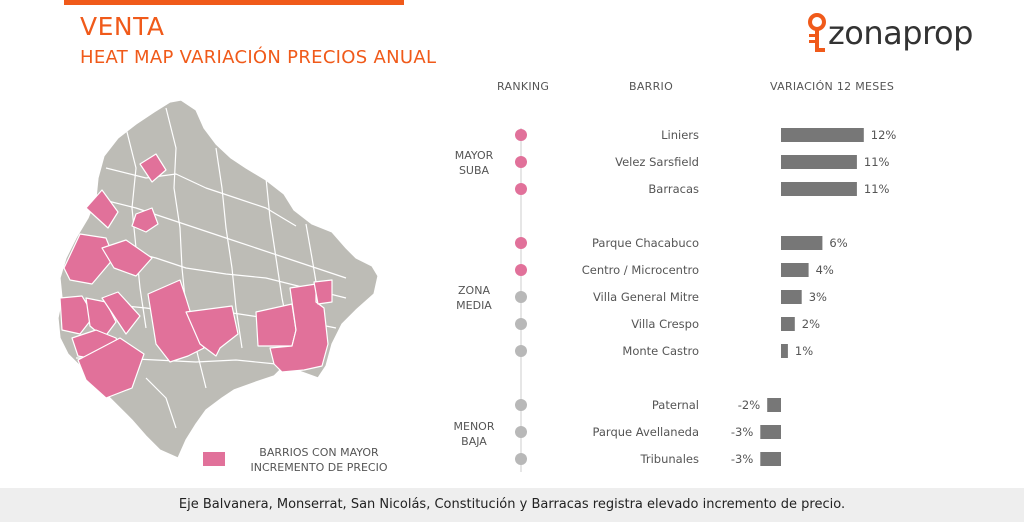 This screenshot has height=522, width=1024. What do you see at coordinates (832, 86) in the screenshot?
I see `column-header-variacion: VARIACIÓN 12 MESES` at bounding box center [832, 86].